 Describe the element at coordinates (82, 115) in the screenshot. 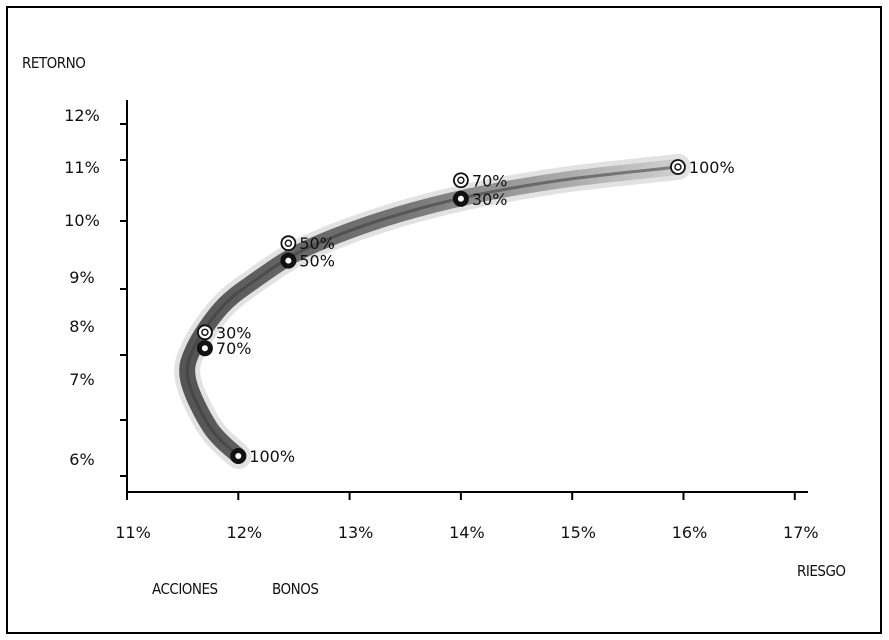

I see `y-tick-label: 12%` at that location.